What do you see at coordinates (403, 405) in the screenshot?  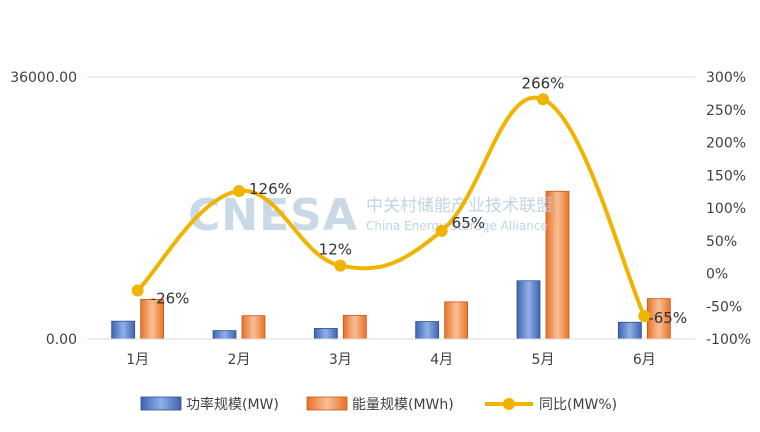 I see `legend-label: 能量规模(MWh)` at bounding box center [403, 405].